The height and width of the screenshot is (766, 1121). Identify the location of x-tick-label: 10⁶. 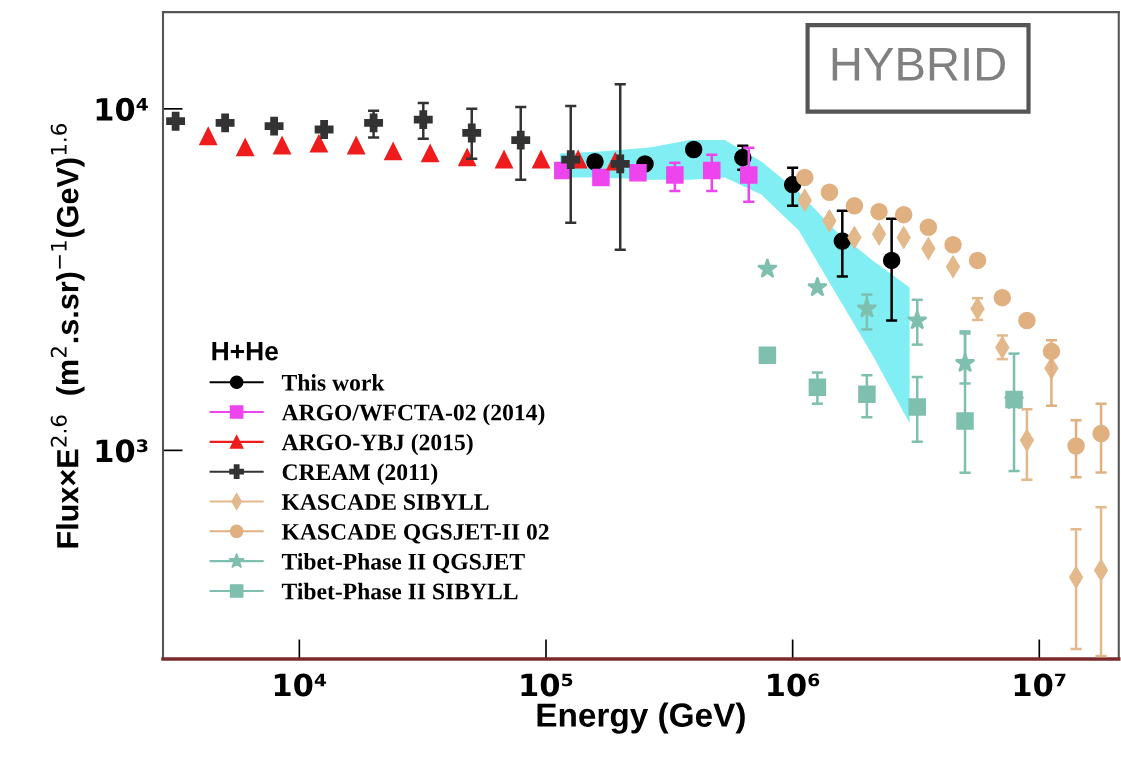
(794, 685).